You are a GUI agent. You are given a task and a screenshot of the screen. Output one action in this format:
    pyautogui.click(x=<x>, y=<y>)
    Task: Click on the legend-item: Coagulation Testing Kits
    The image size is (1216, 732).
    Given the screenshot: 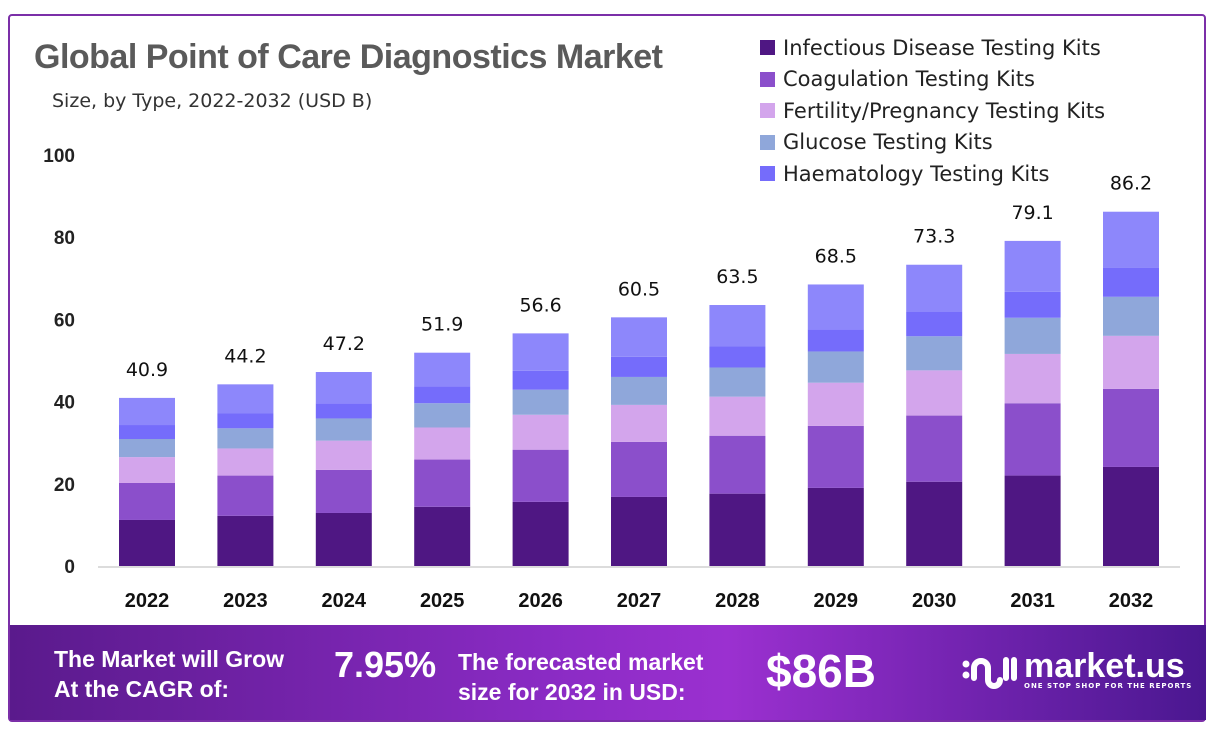 What is the action you would take?
    pyautogui.click(x=932, y=80)
    